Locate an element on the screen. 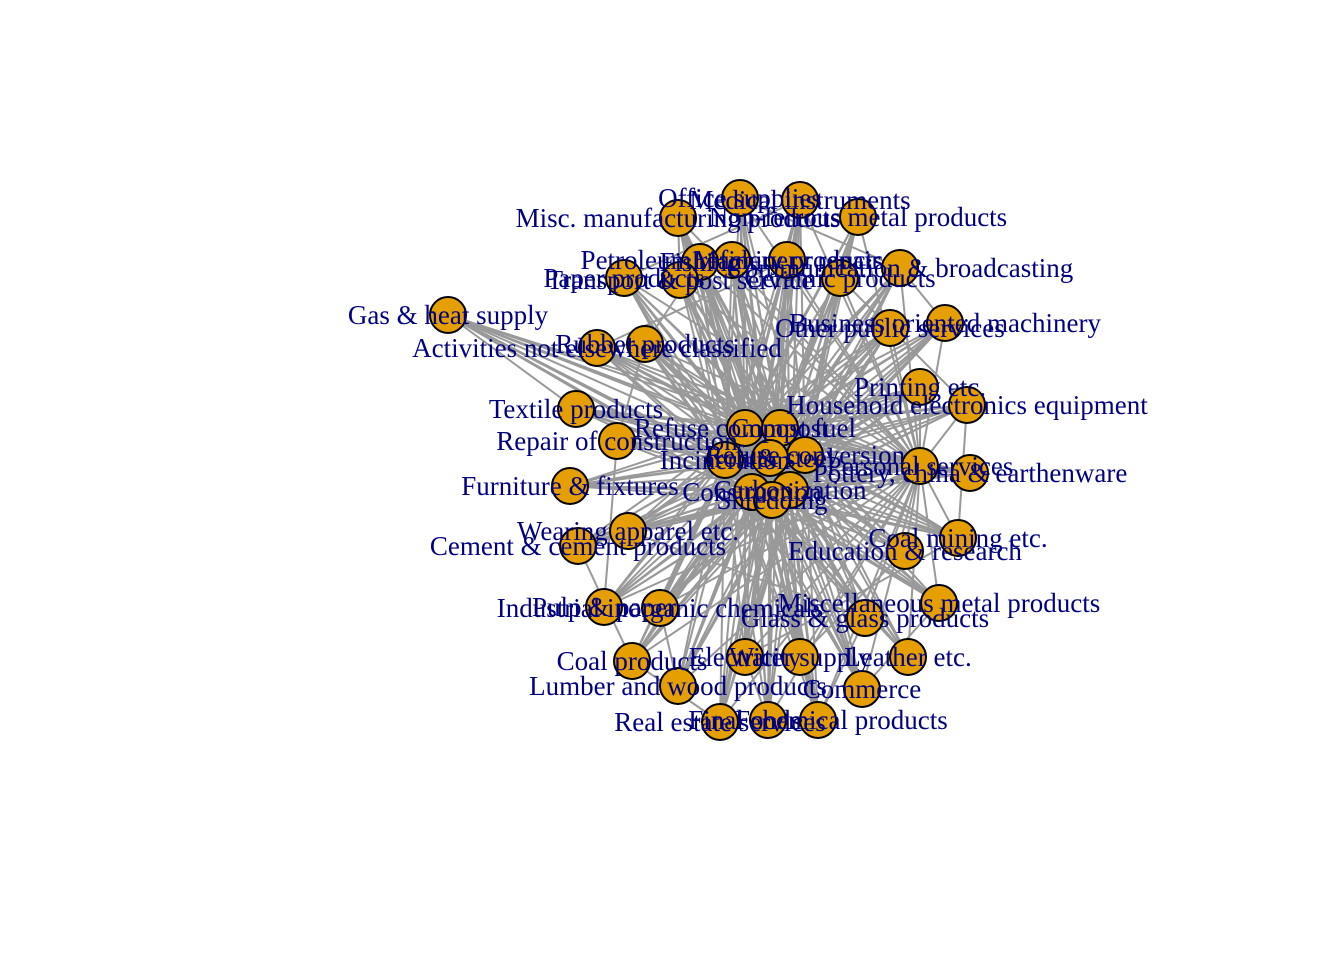  node-glass is located at coordinates (865, 618).